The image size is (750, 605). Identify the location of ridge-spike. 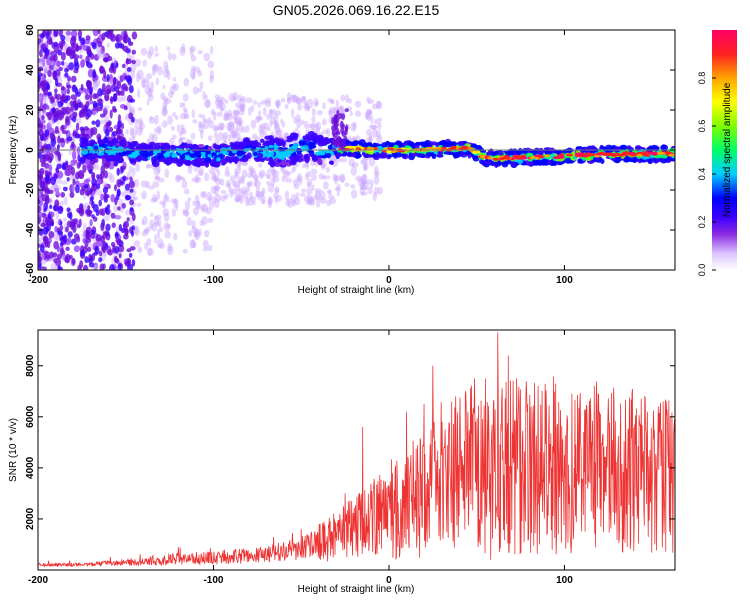
(338, 112).